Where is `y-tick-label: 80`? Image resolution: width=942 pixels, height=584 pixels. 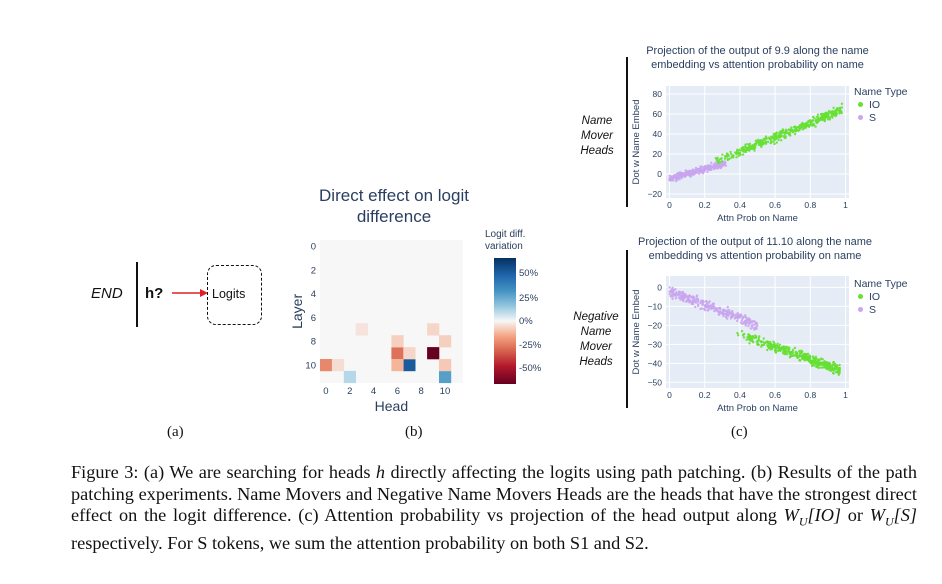
y-tick-label: 80 is located at coordinates (658, 94).